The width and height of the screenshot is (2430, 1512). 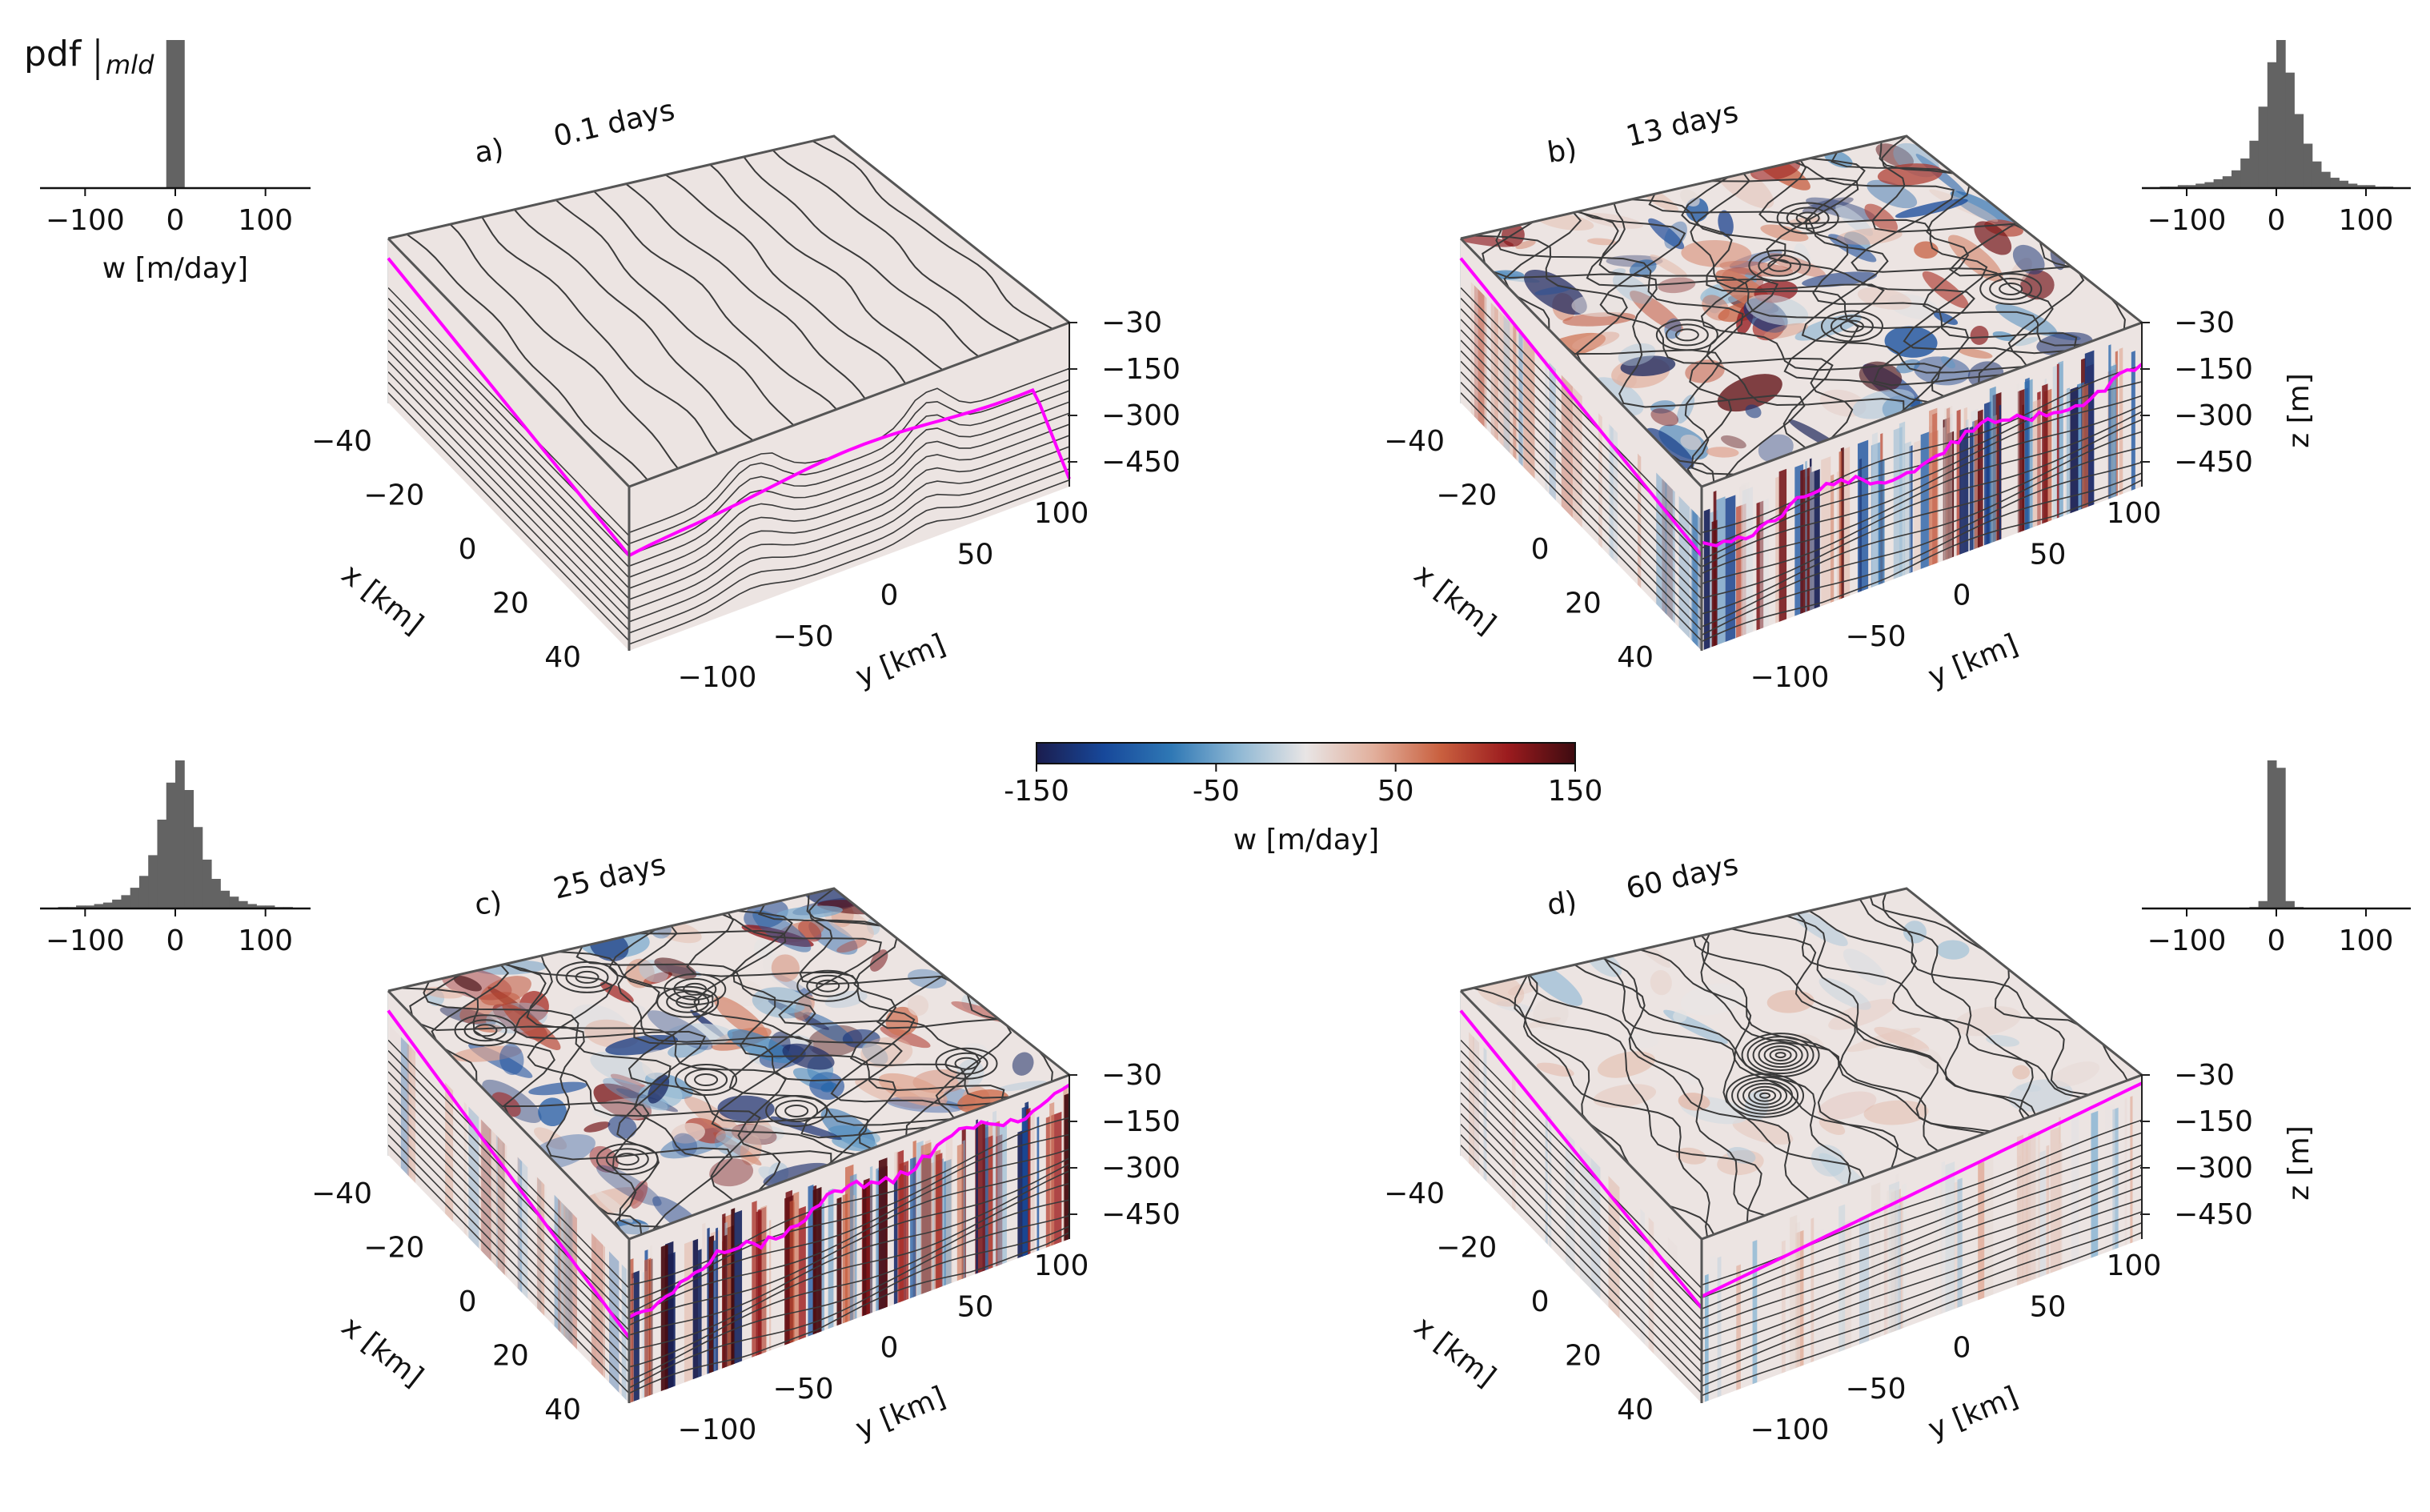 What do you see at coordinates (2299, 1163) in the screenshot?
I see `z-axis-label: z [m]` at bounding box center [2299, 1163].